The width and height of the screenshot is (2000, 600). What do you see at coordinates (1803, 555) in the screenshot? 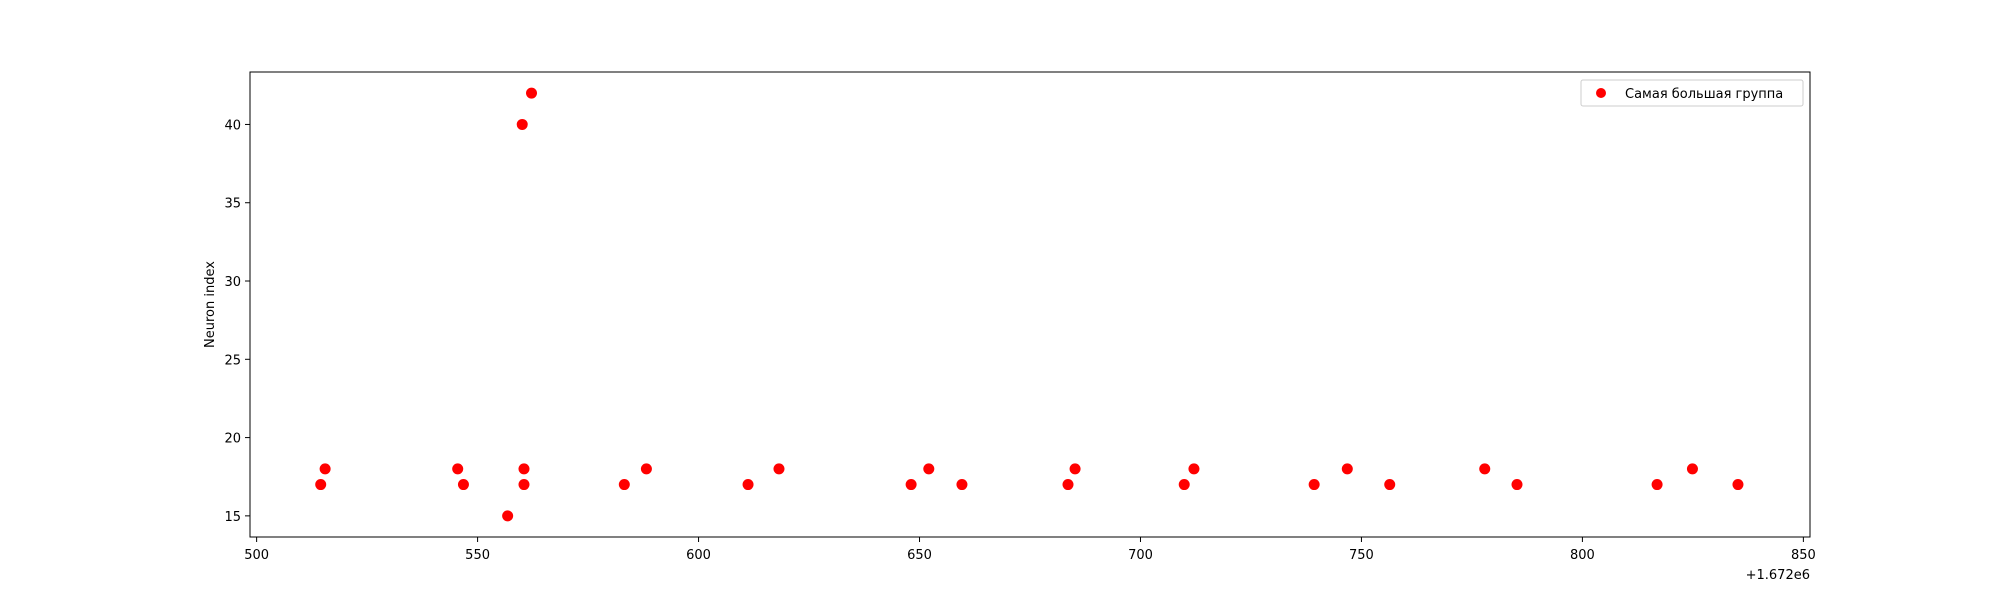
I see `x-tick-label: 850` at bounding box center [1803, 555].